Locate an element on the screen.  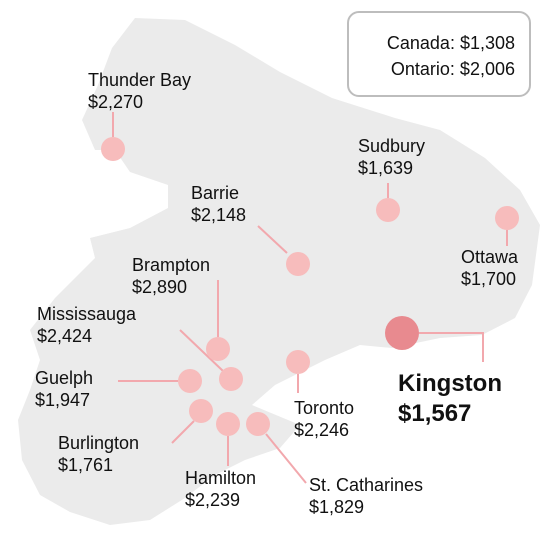
city-value: $1,829 is located at coordinates (337, 507).